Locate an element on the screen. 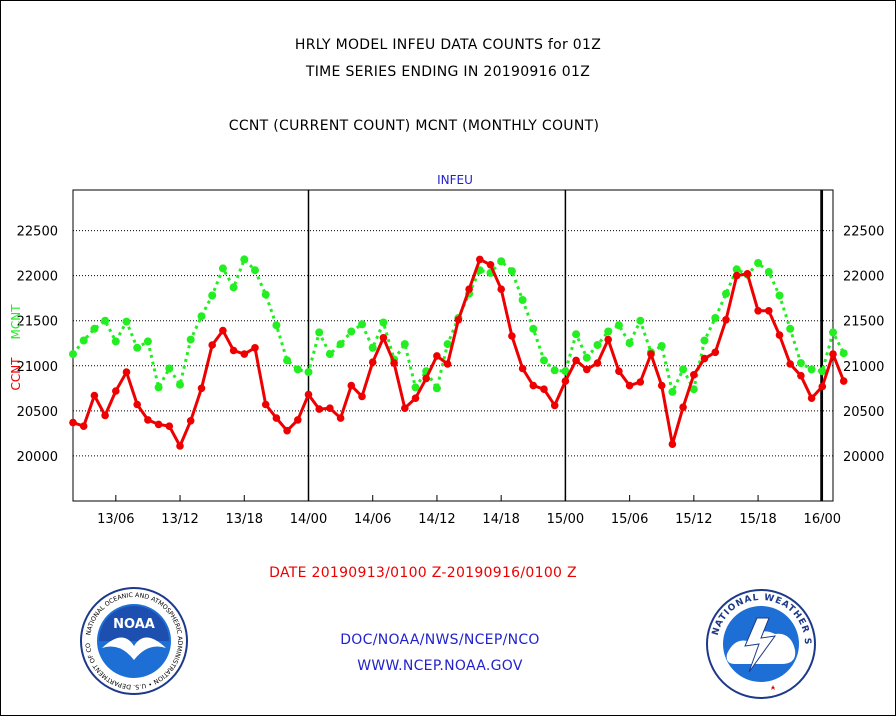 Image resolution: width=896 pixels, height=716 pixels. y-axis-label-ccnt: CCNT is located at coordinates (16, 374).